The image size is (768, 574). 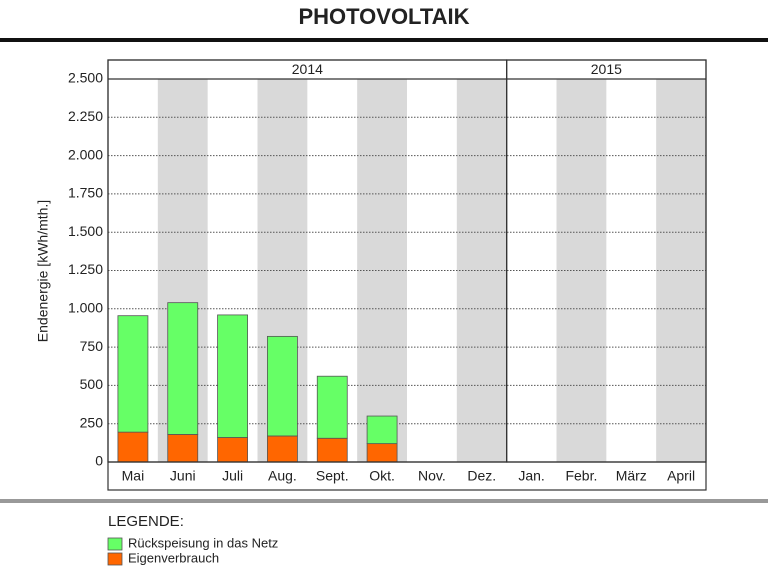 What do you see at coordinates (43, 271) in the screenshot?
I see `y-axis-label: Endenergie [kWh/mth.]` at bounding box center [43, 271].